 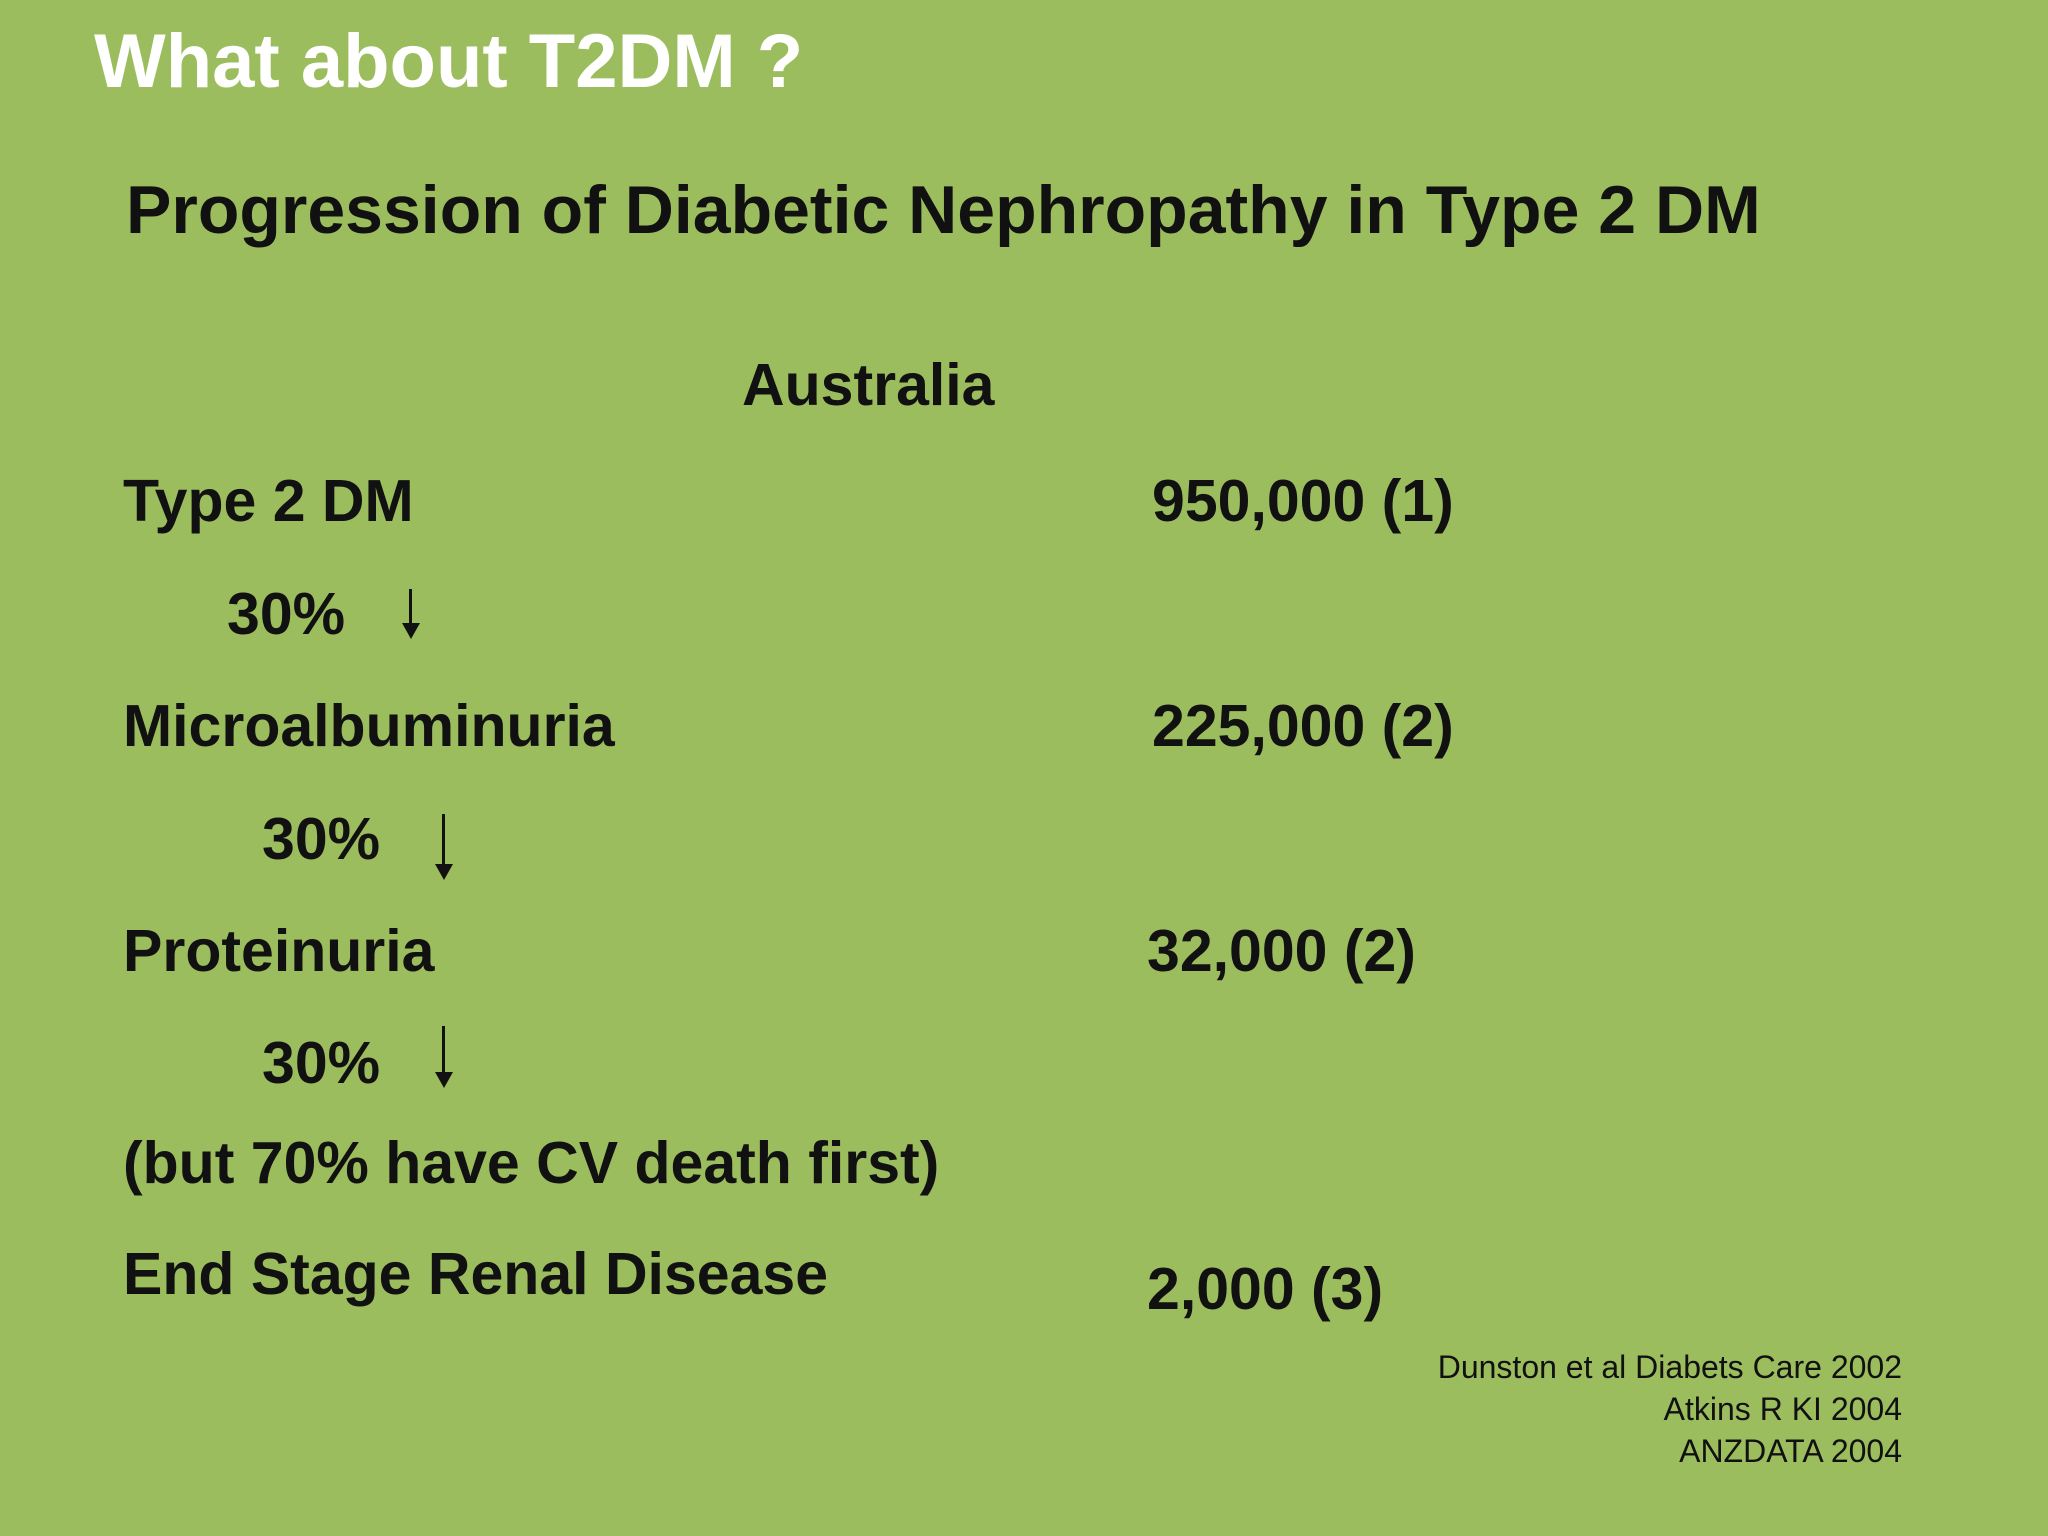 I want to click on stage-label-esrd: End Stage Renal Disease, so click(x=476, y=1274).